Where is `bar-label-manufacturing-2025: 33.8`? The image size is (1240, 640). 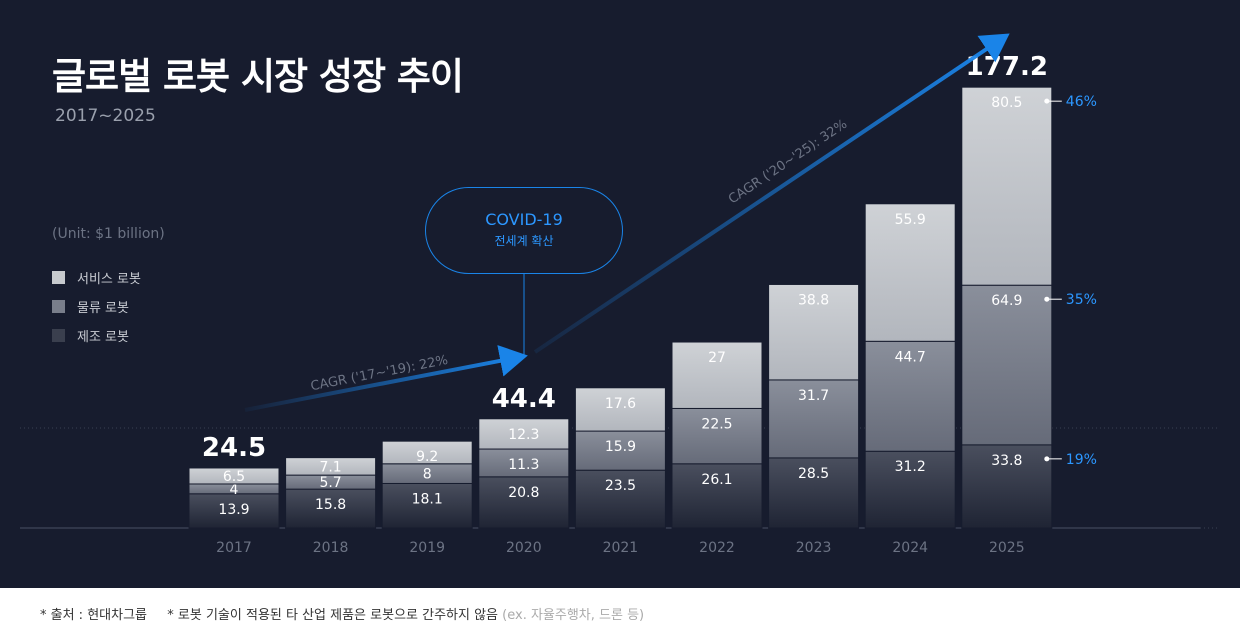
bar-label-manufacturing-2025: 33.8 is located at coordinates (1006, 461).